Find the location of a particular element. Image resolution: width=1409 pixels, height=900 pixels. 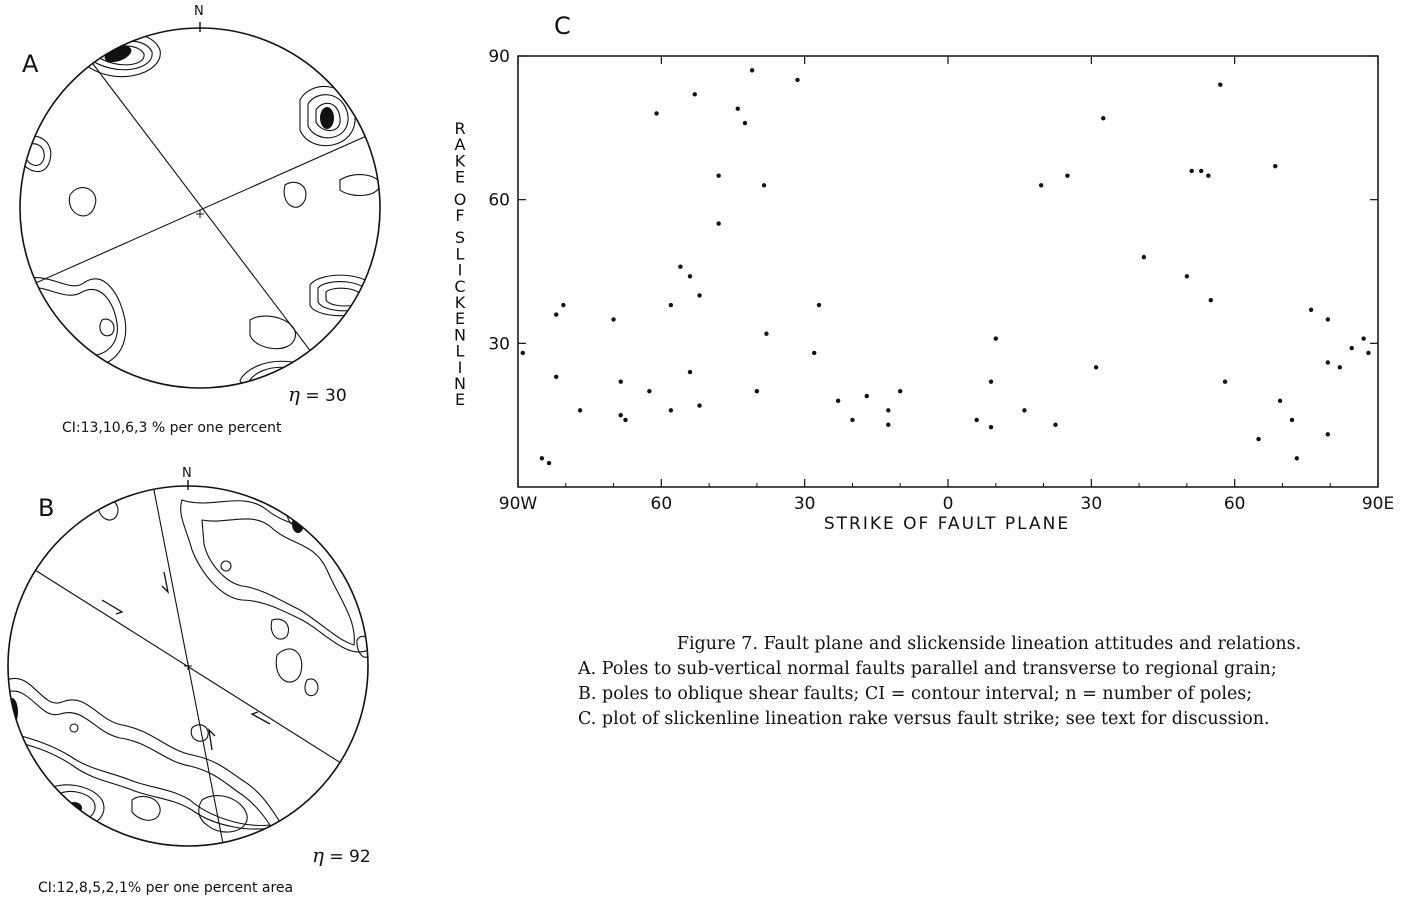

x-tick-label: 60 is located at coordinates (1235, 504).